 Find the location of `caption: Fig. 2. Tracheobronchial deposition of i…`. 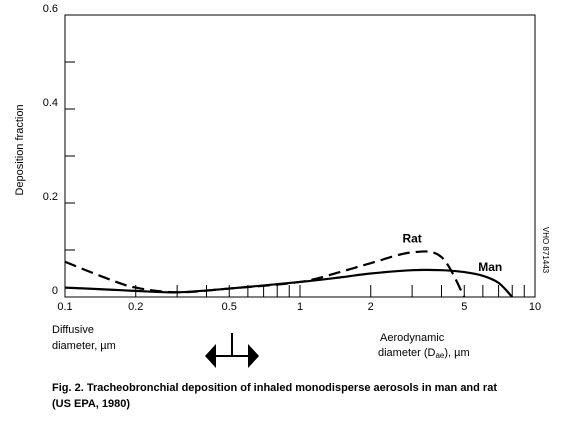

caption: Fig. 2. Tracheobronchial deposition of i… is located at coordinates (274, 388).